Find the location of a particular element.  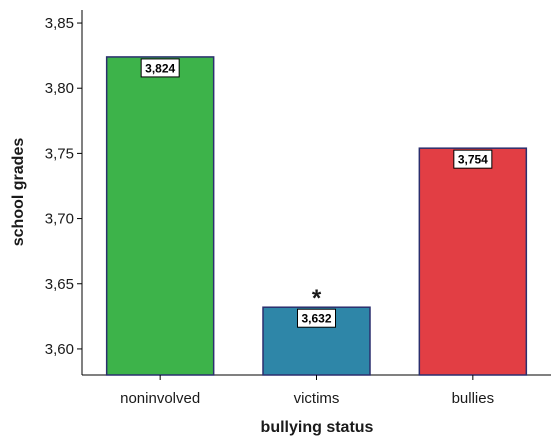

y-tick-label: 3,75 is located at coordinates (59, 153).